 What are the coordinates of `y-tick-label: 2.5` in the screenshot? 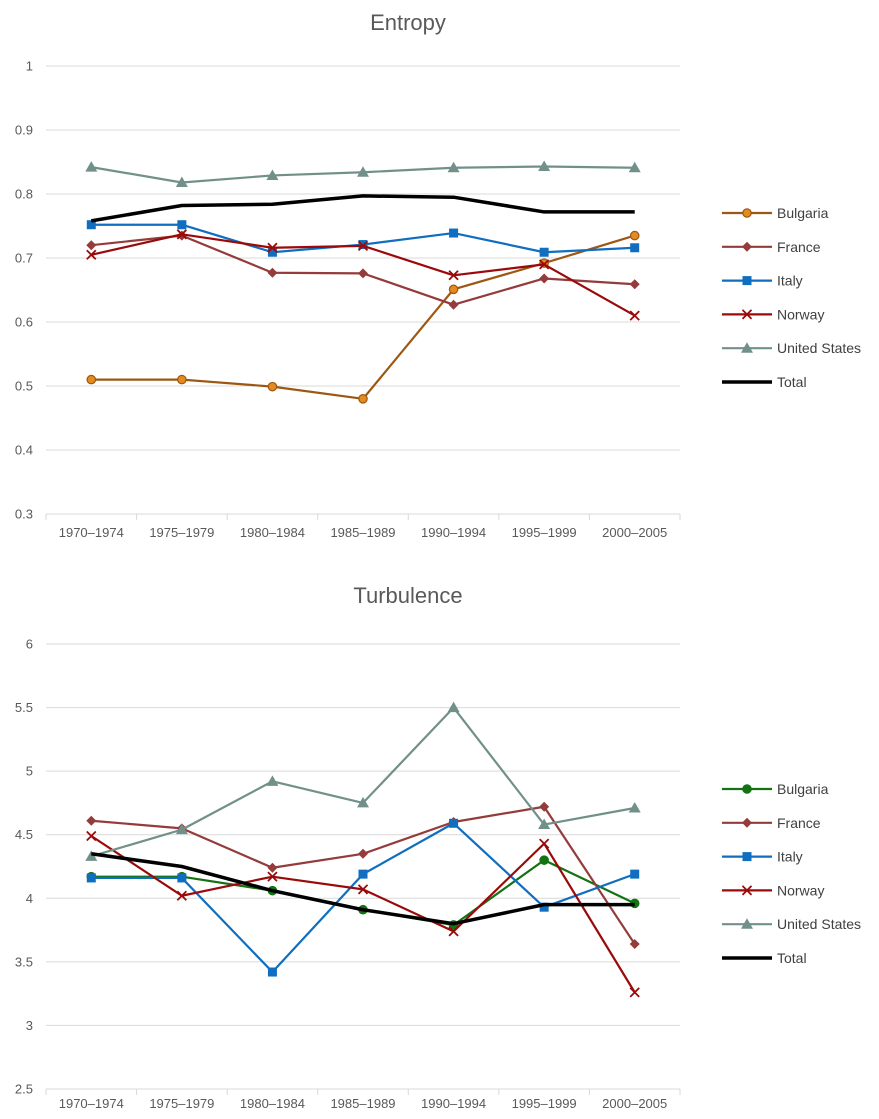 It's located at (24, 1089).